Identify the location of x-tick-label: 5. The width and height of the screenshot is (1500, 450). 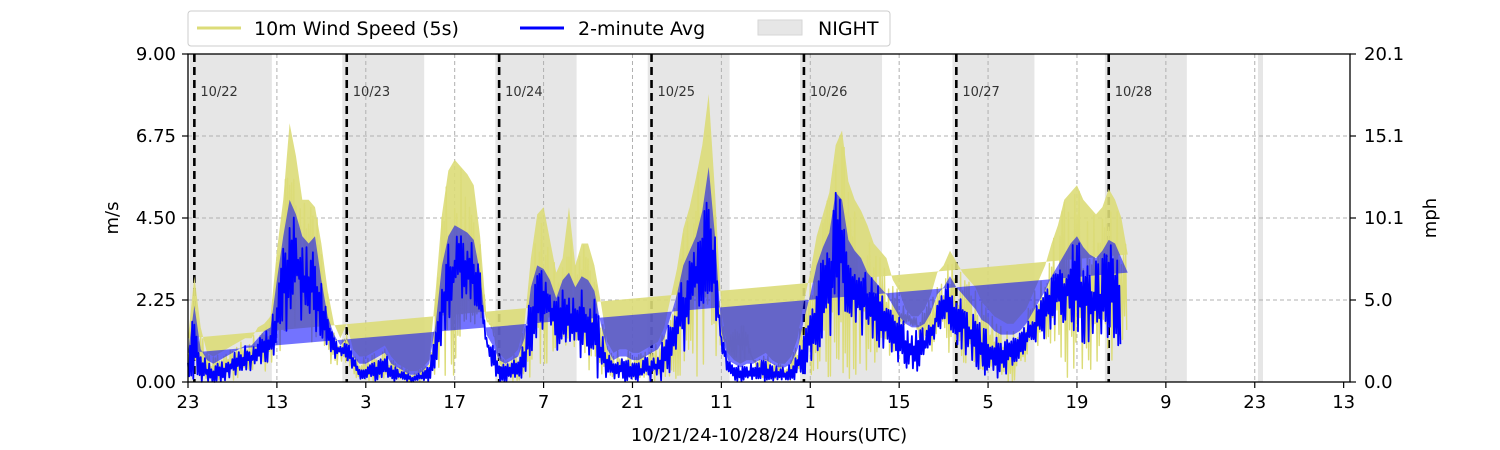
(987, 402).